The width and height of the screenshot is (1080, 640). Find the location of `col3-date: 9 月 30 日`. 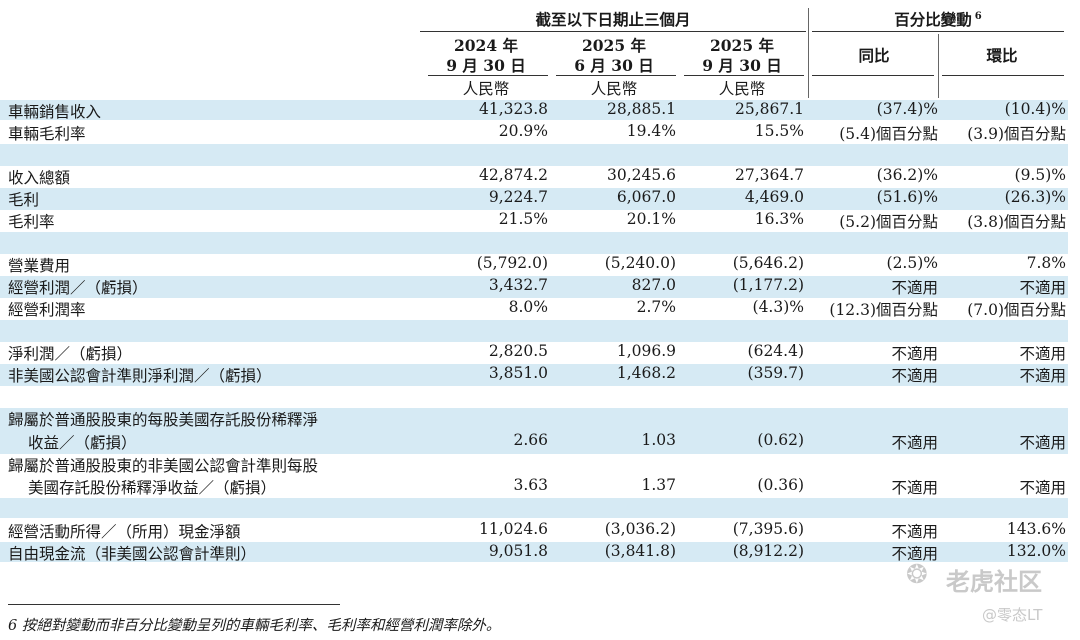

col3-date: 9 月 30 日 is located at coordinates (742, 65).